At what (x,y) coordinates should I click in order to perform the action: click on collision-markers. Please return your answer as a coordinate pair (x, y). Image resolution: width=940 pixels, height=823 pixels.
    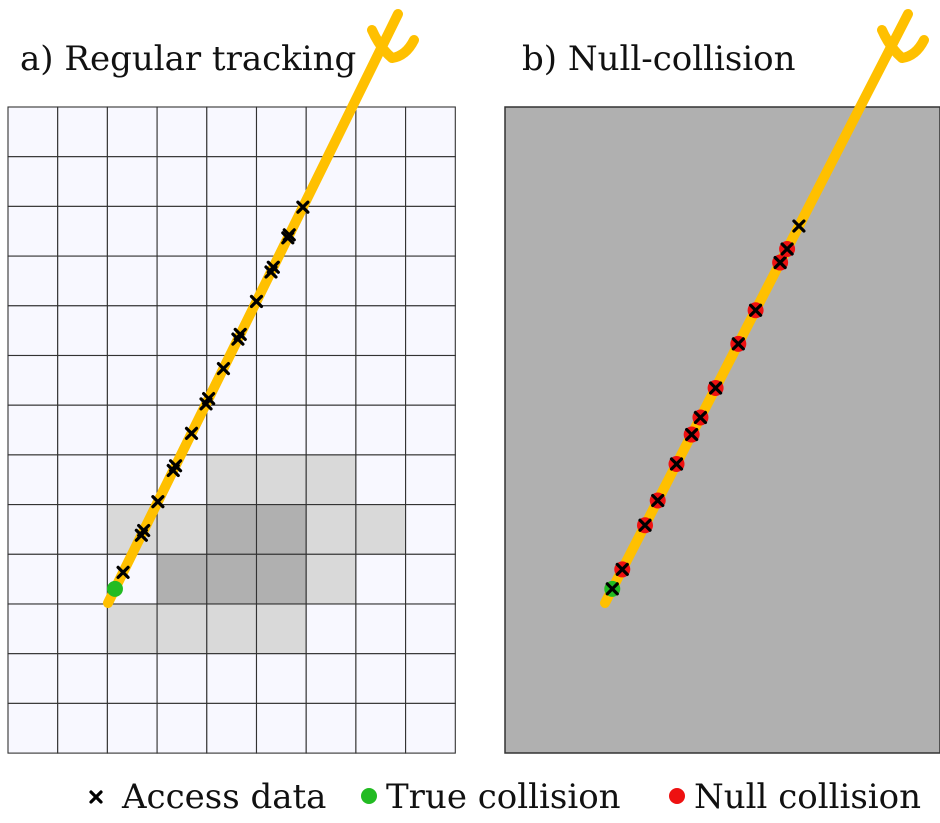
    Looking at the image, I should click on (208, 398).